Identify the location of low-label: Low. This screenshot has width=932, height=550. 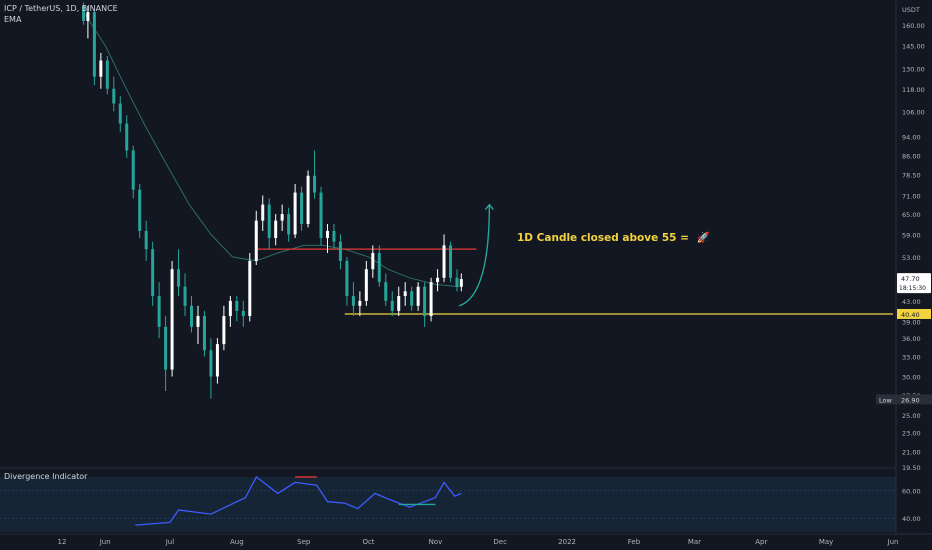
(885, 400).